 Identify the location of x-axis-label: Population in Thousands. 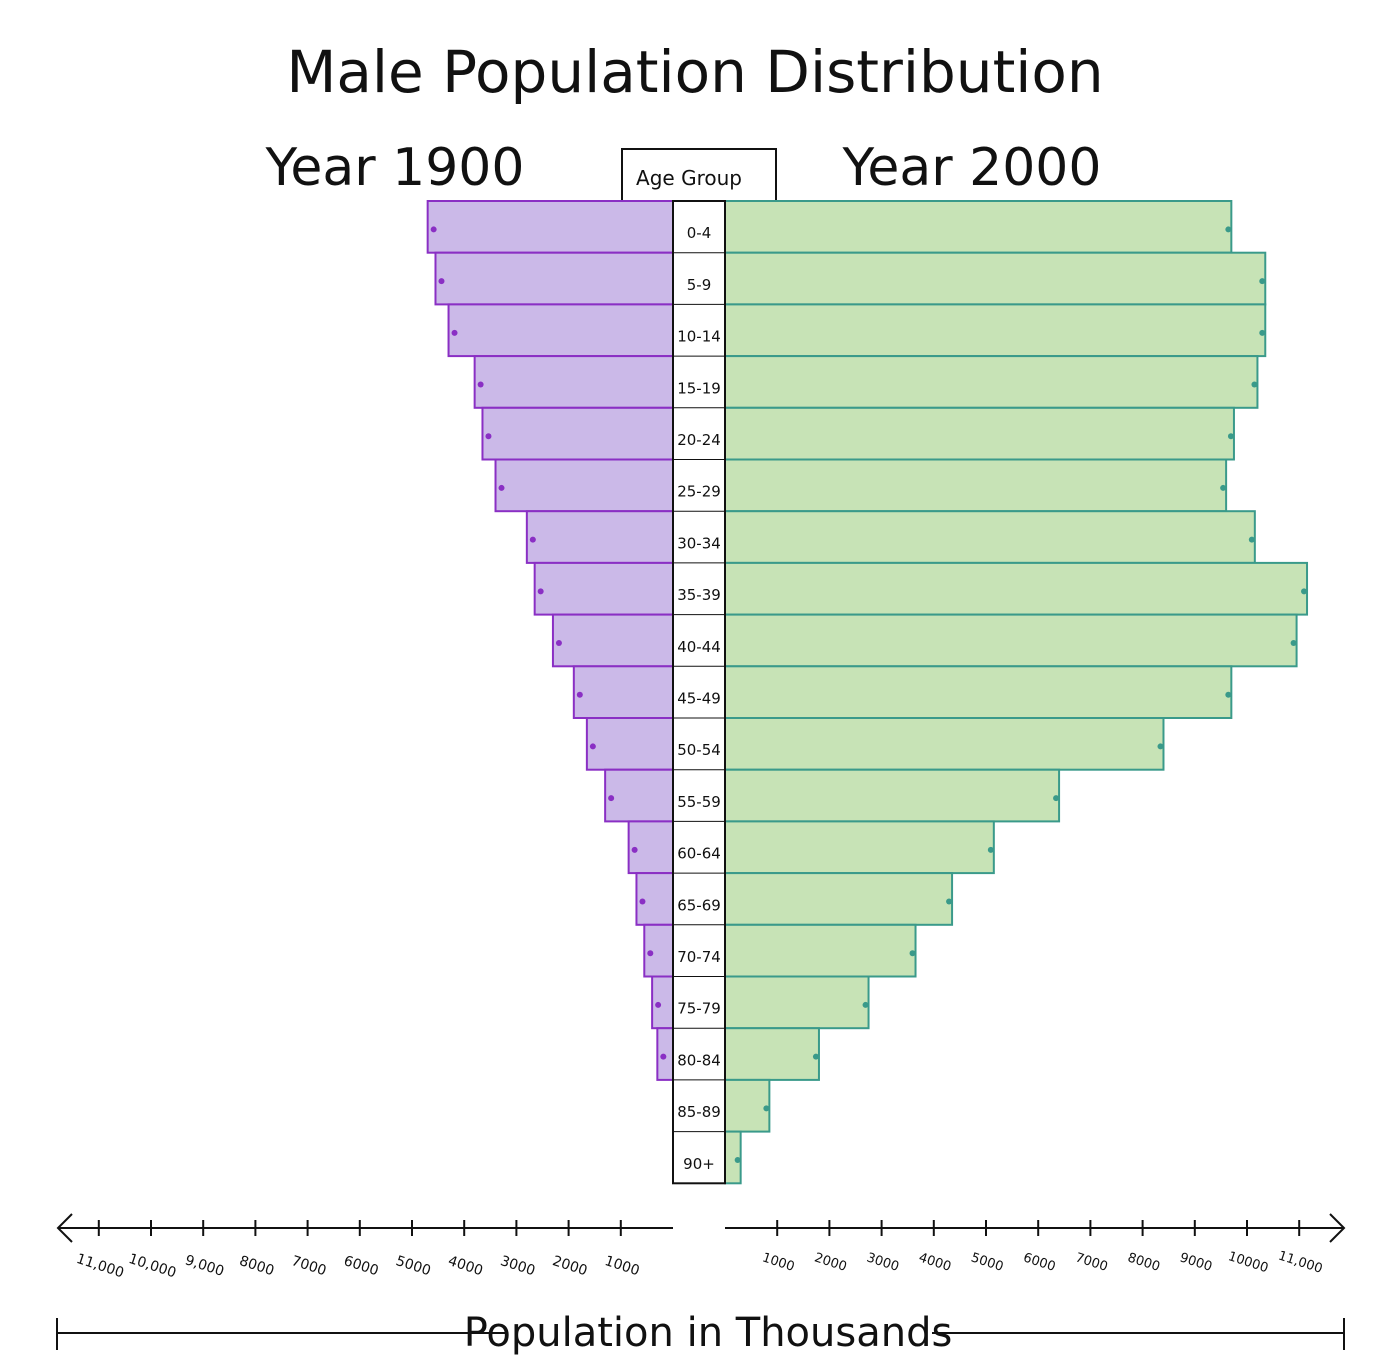
(708, 1333).